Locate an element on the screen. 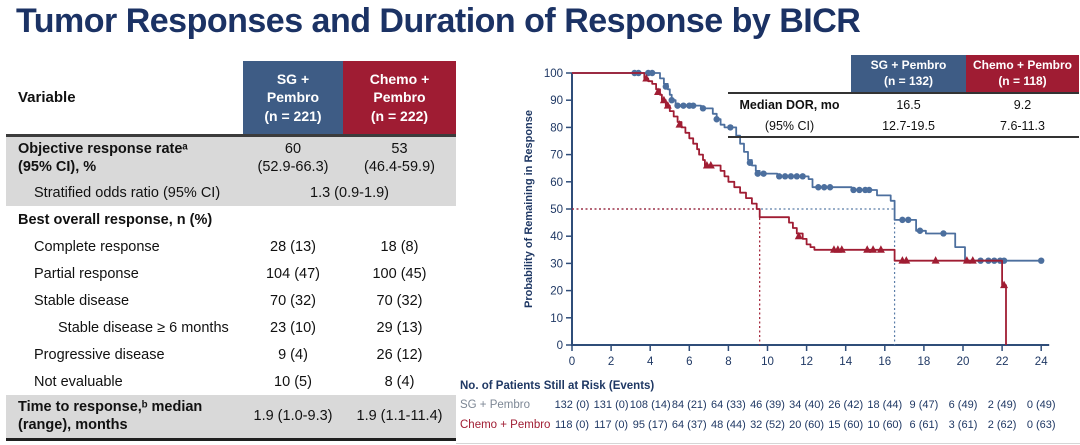 The image size is (1080, 445). risk-value: 0 (49) is located at coordinates (1041, 405).